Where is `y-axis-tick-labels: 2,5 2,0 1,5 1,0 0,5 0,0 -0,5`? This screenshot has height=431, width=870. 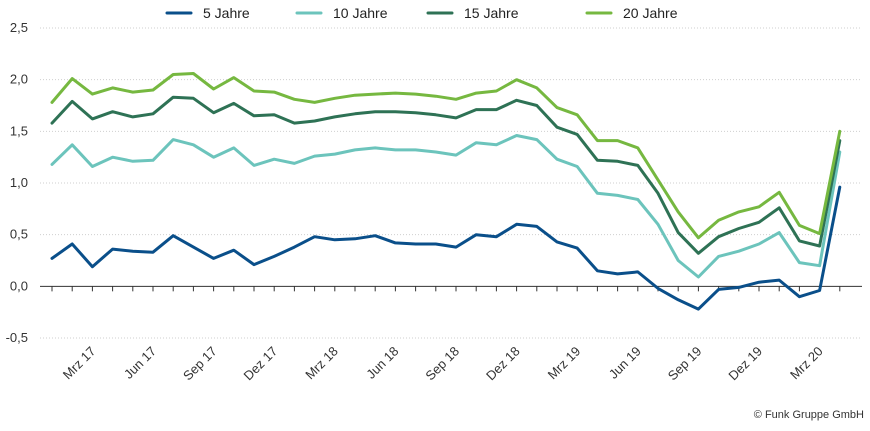 y-axis-tick-labels: 2,5 2,0 1,5 1,0 0,5 0,0 -0,5 is located at coordinates (17, 182).